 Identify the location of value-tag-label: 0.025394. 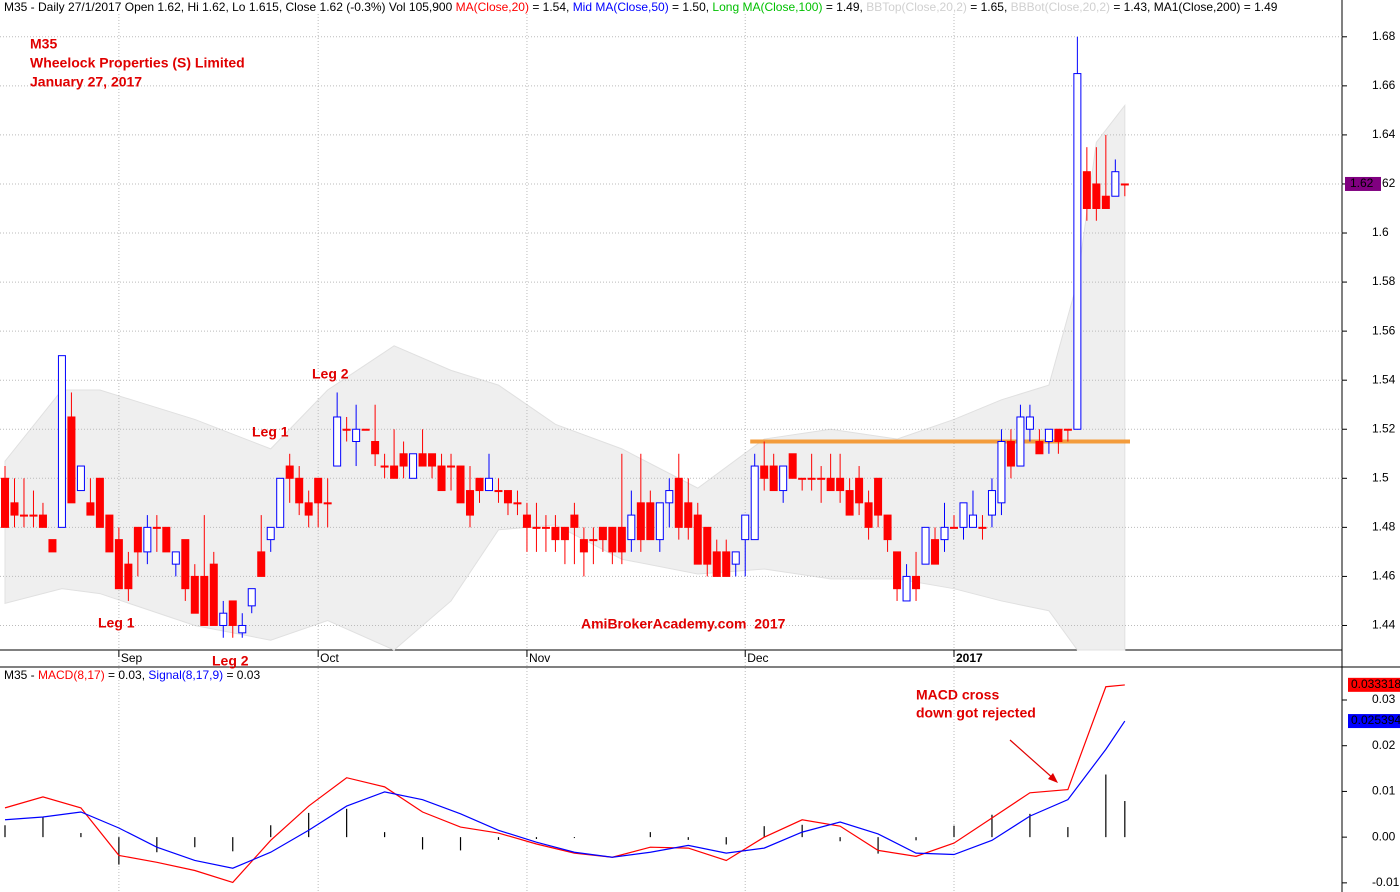
(1375, 720).